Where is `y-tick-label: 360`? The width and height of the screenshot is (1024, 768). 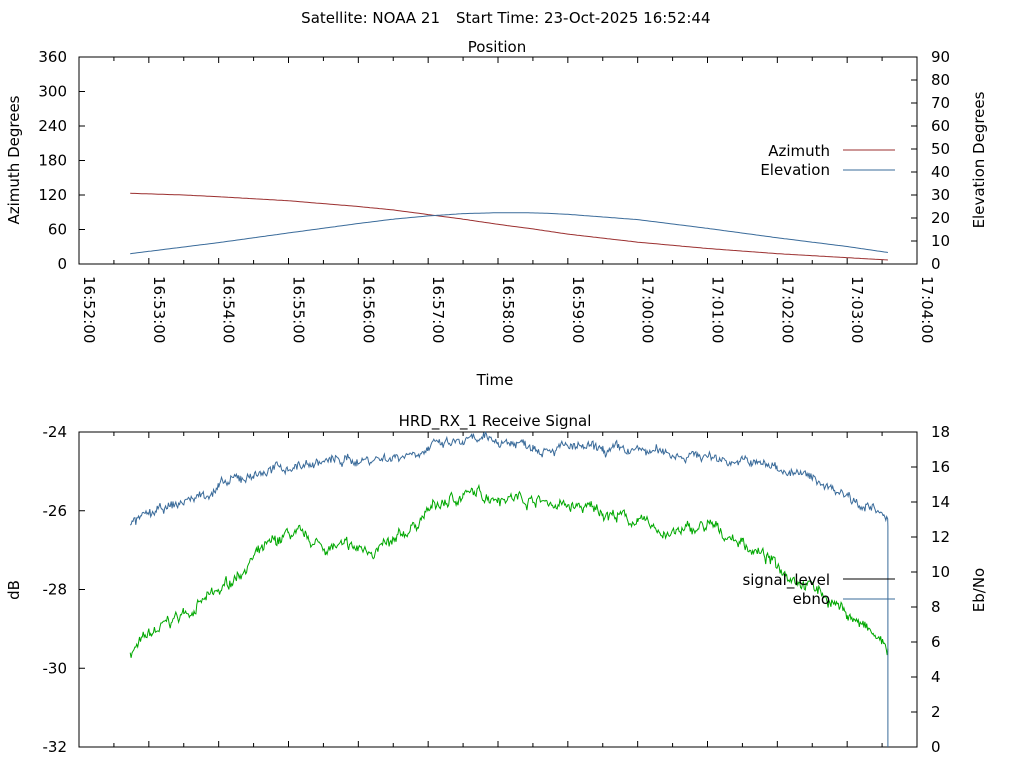
y-tick-label: 360 is located at coordinates (52, 57).